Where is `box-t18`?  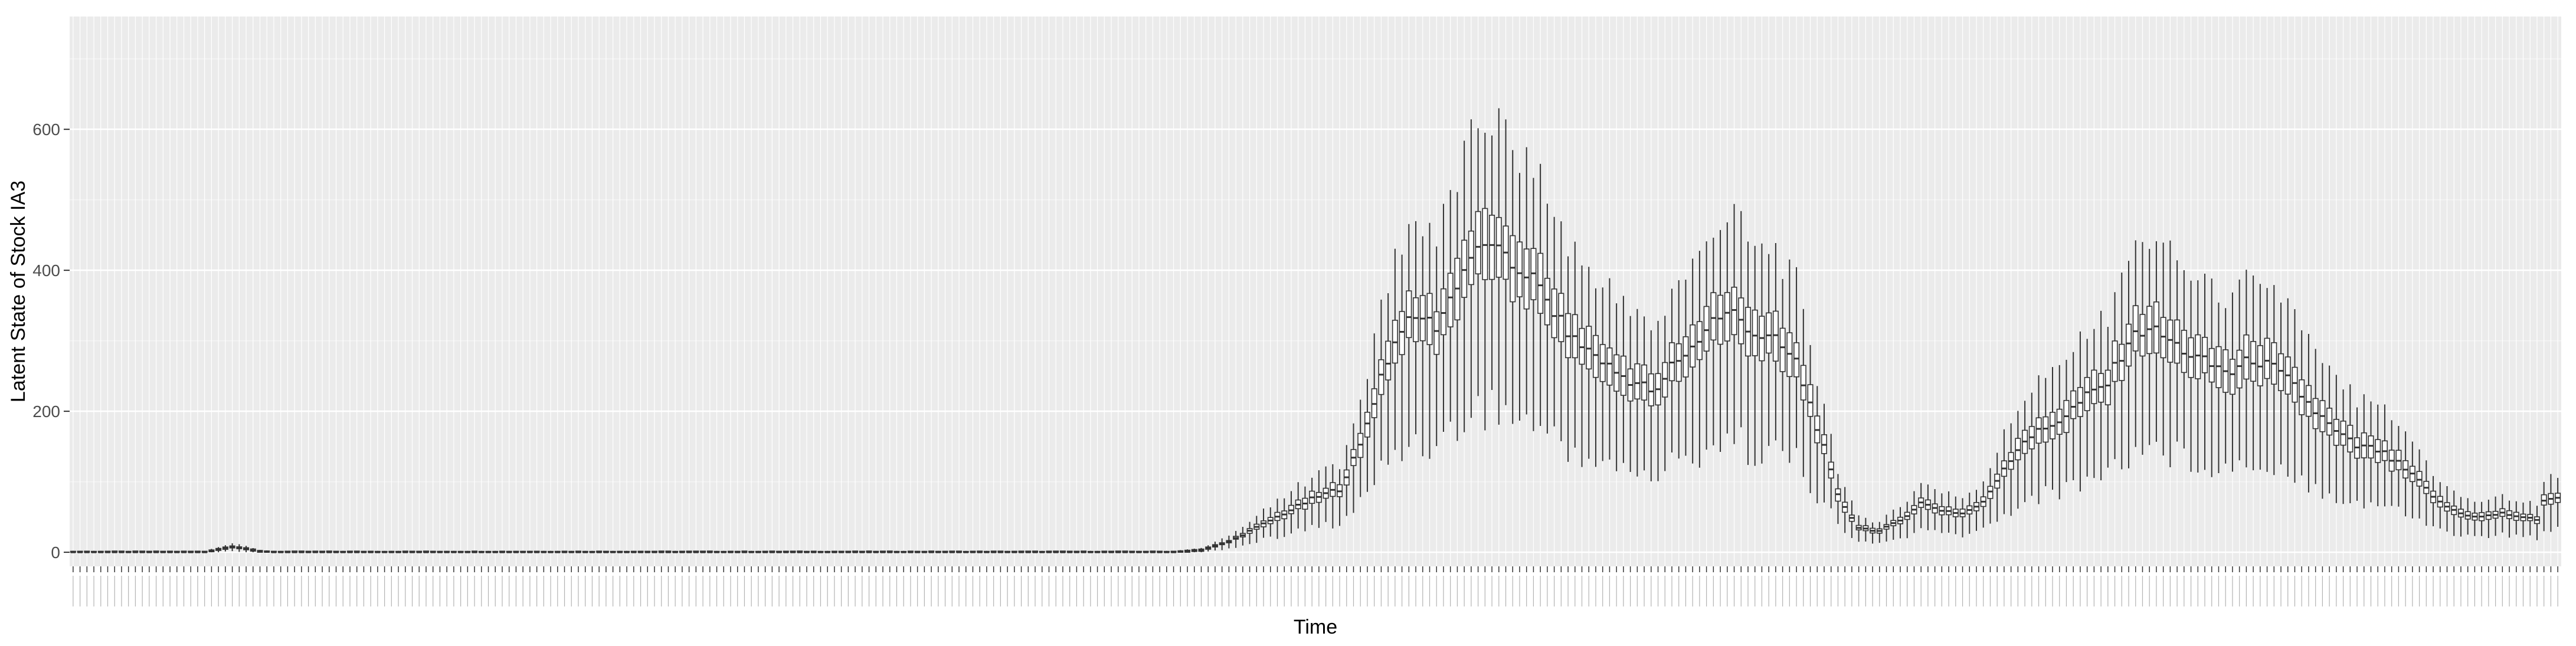
box-t18 is located at coordinates (191, 551).